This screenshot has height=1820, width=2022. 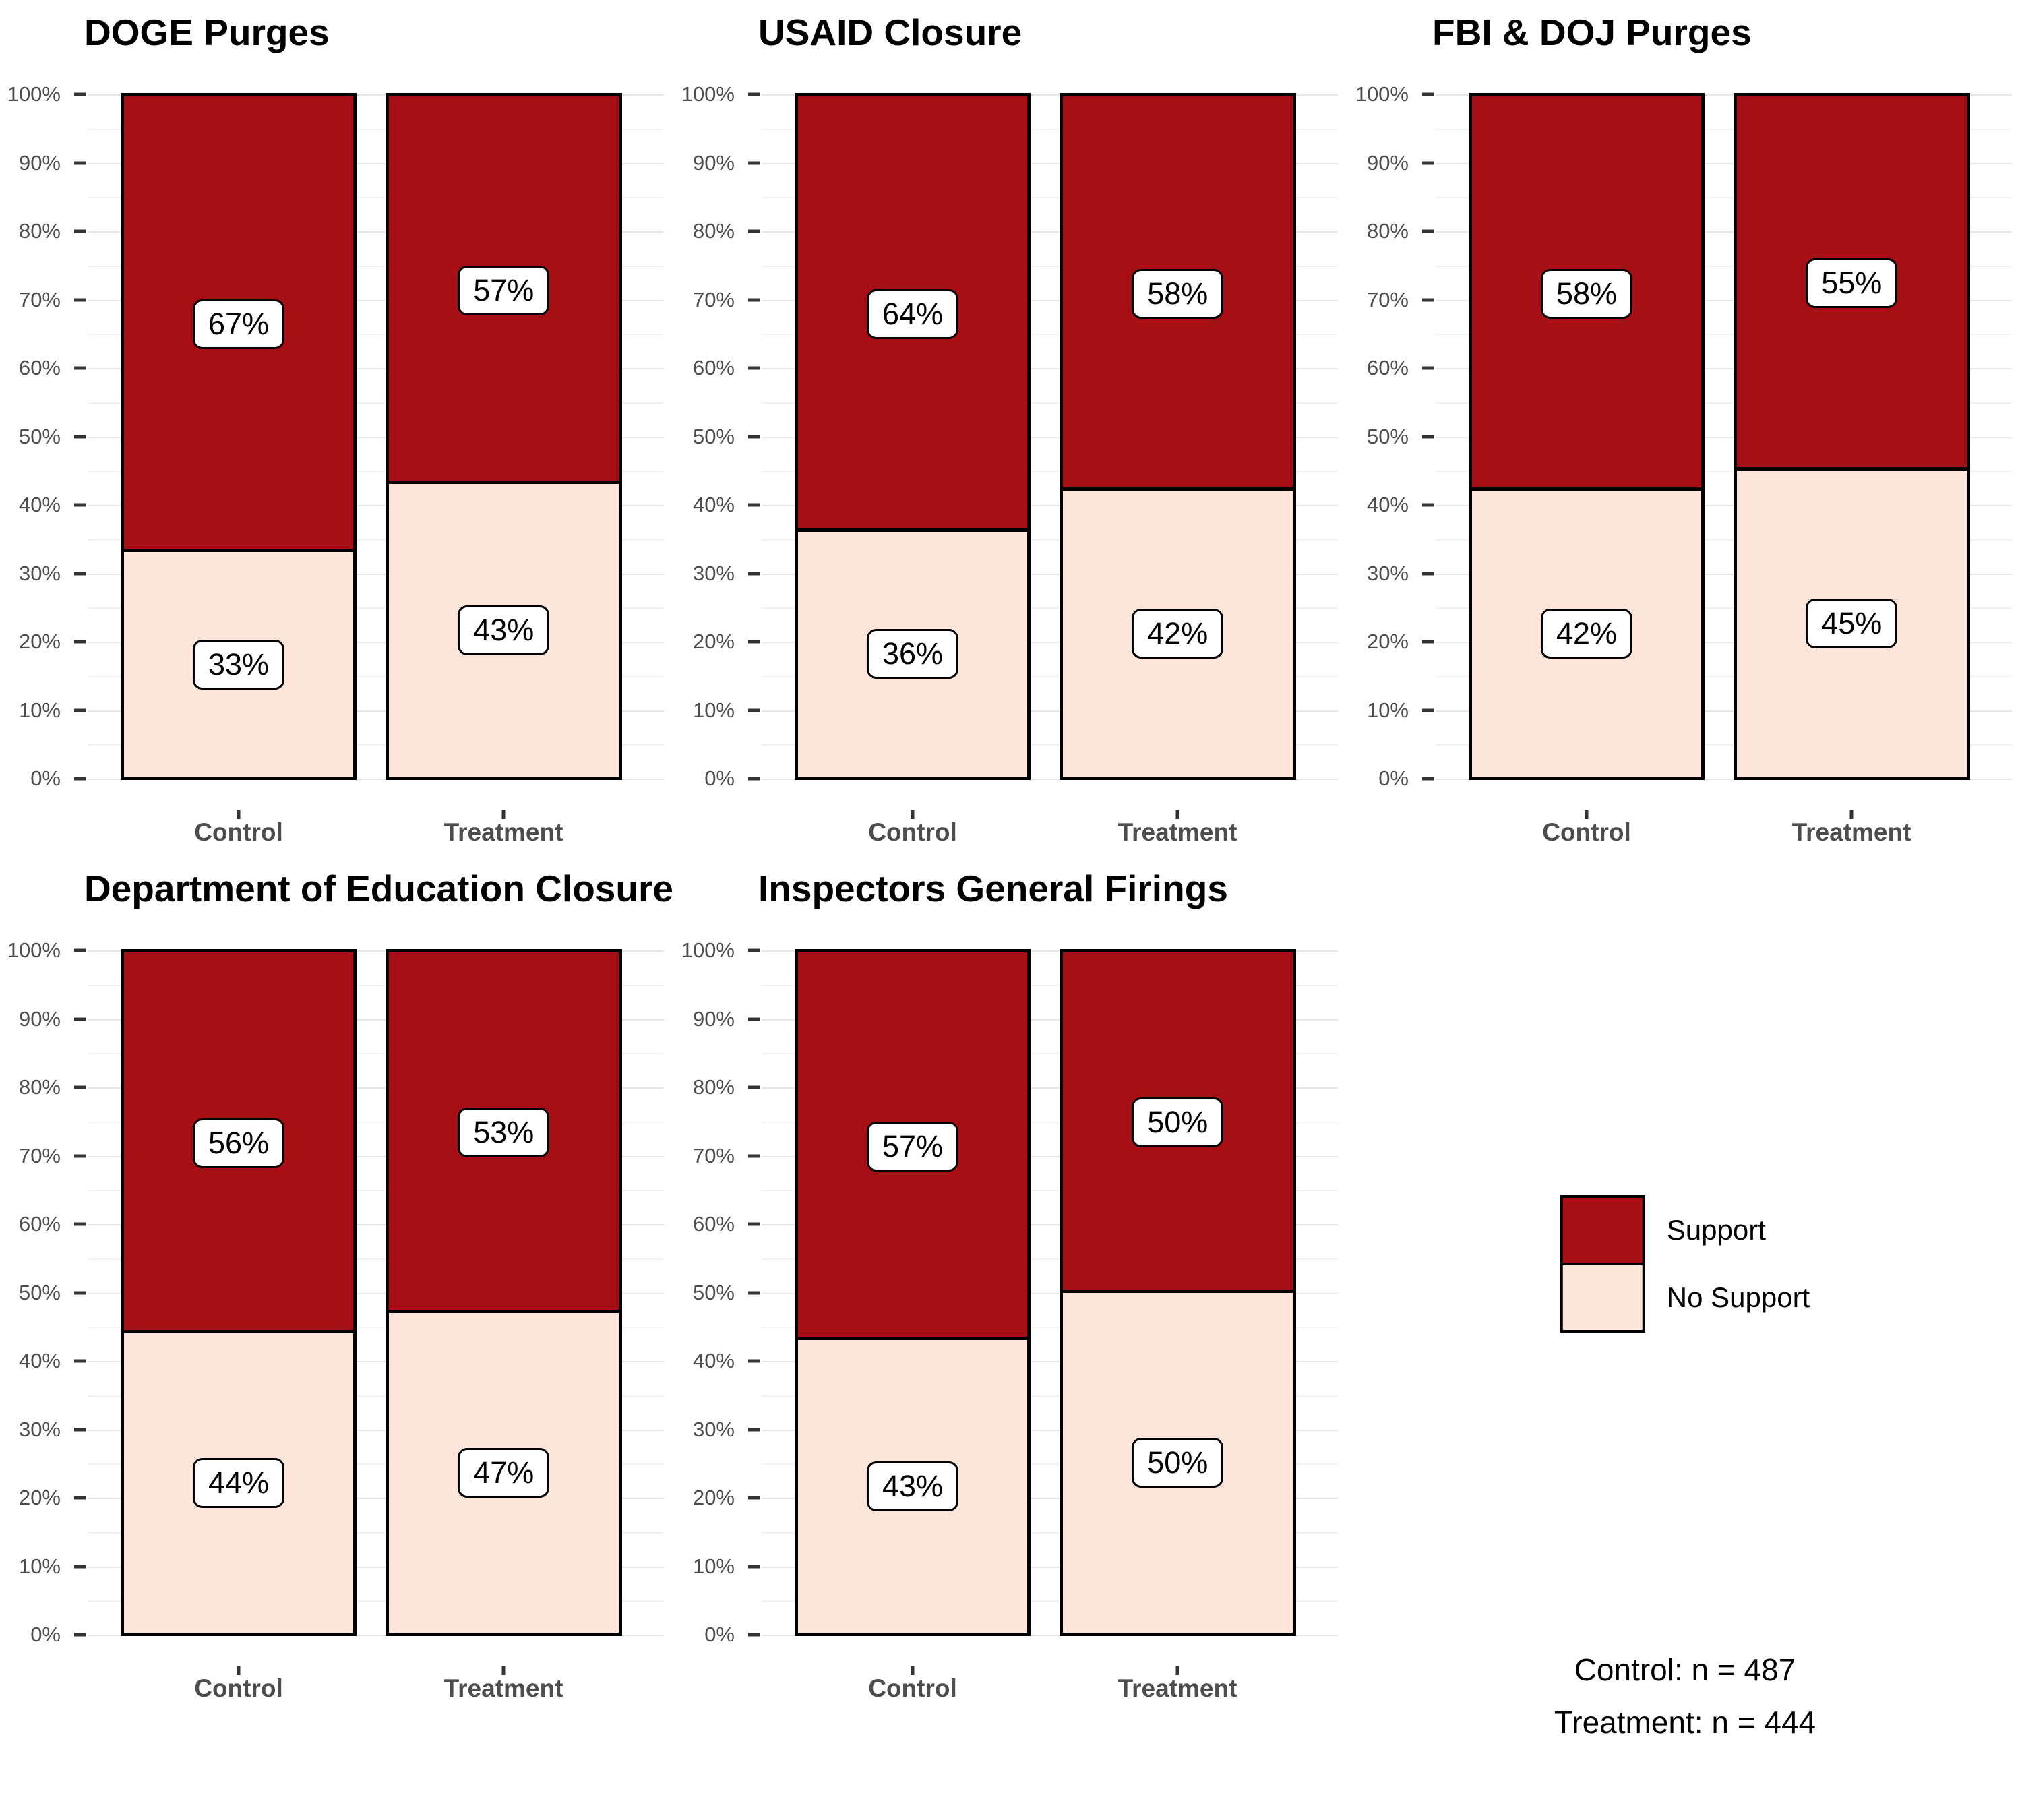 I want to click on stacked-bar-treatment: 53% 47%, so click(x=504, y=1292).